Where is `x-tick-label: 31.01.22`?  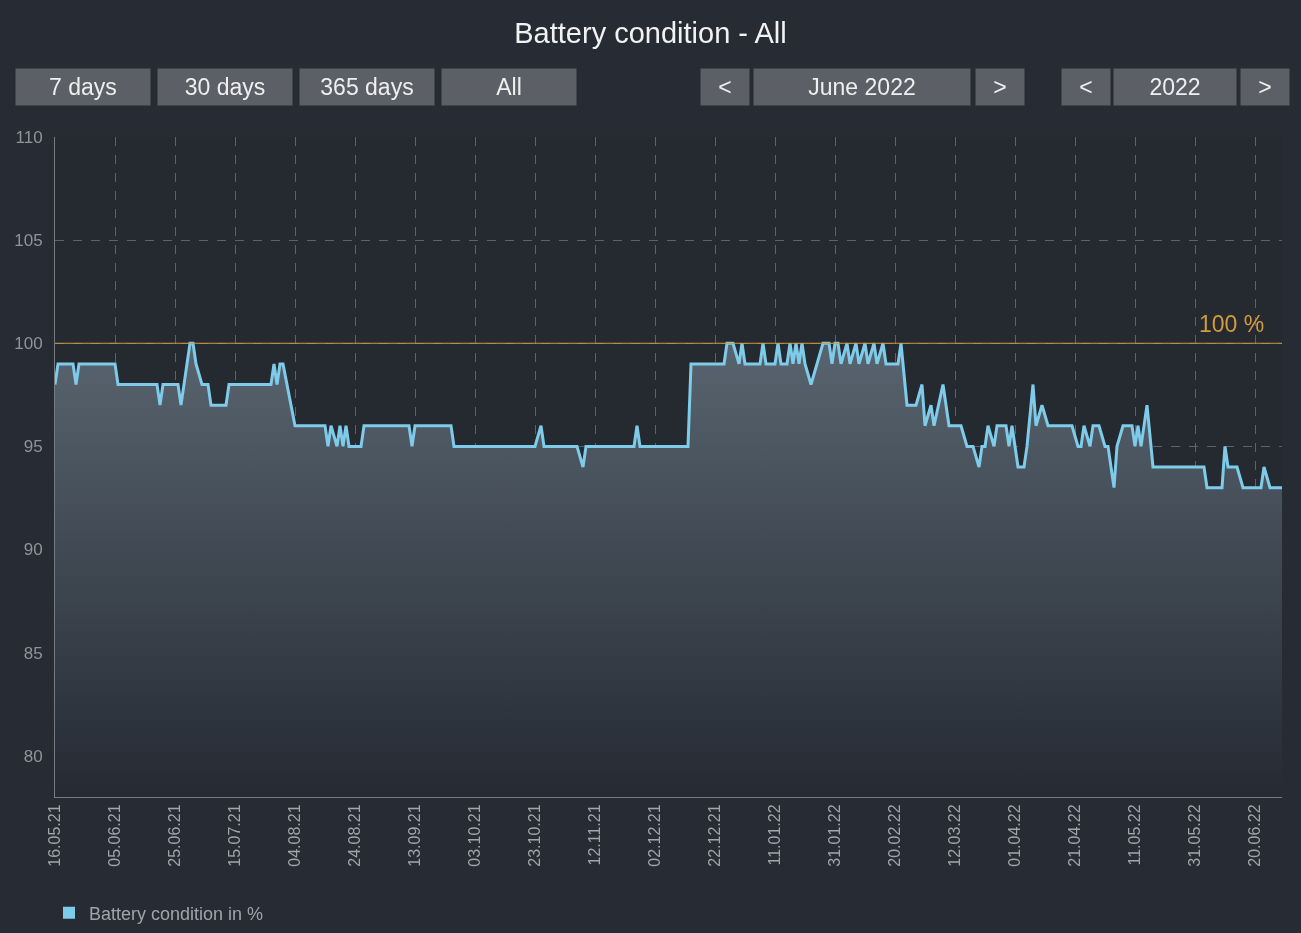 x-tick-label: 31.01.22 is located at coordinates (835, 835).